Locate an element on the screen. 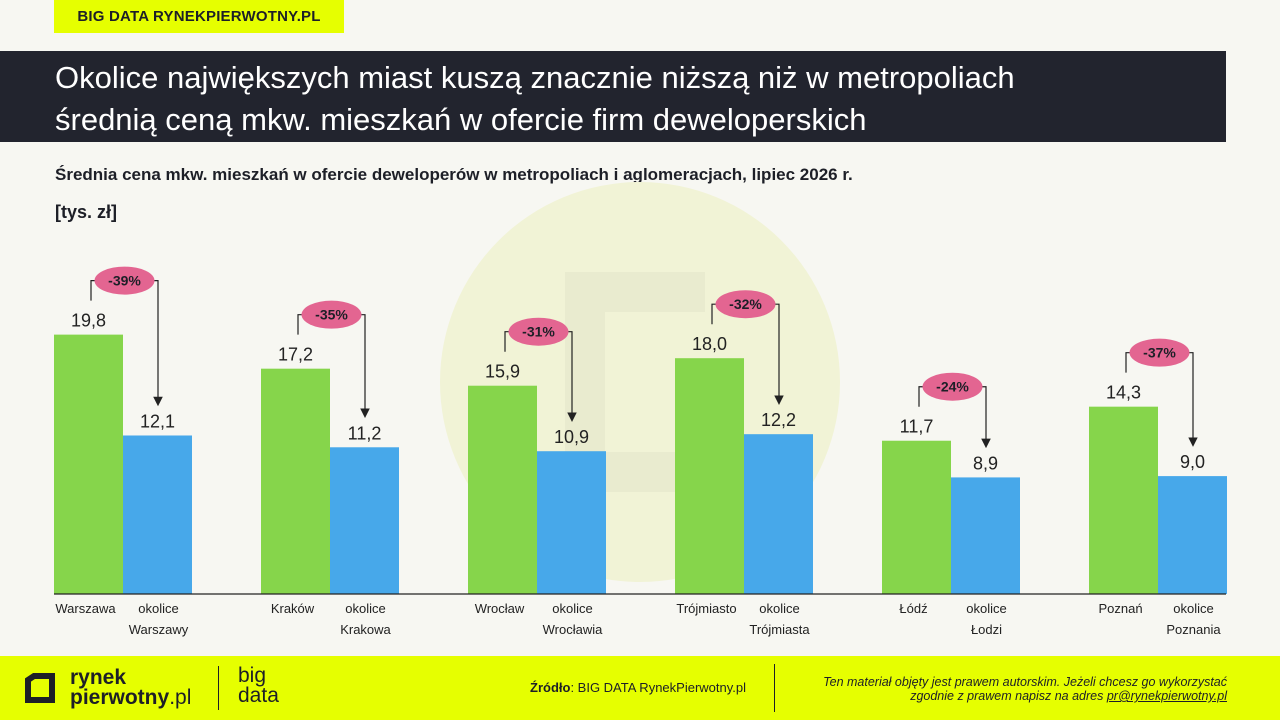 The image size is (1280, 720). chart-unit: [tys. zł] is located at coordinates (86, 212).